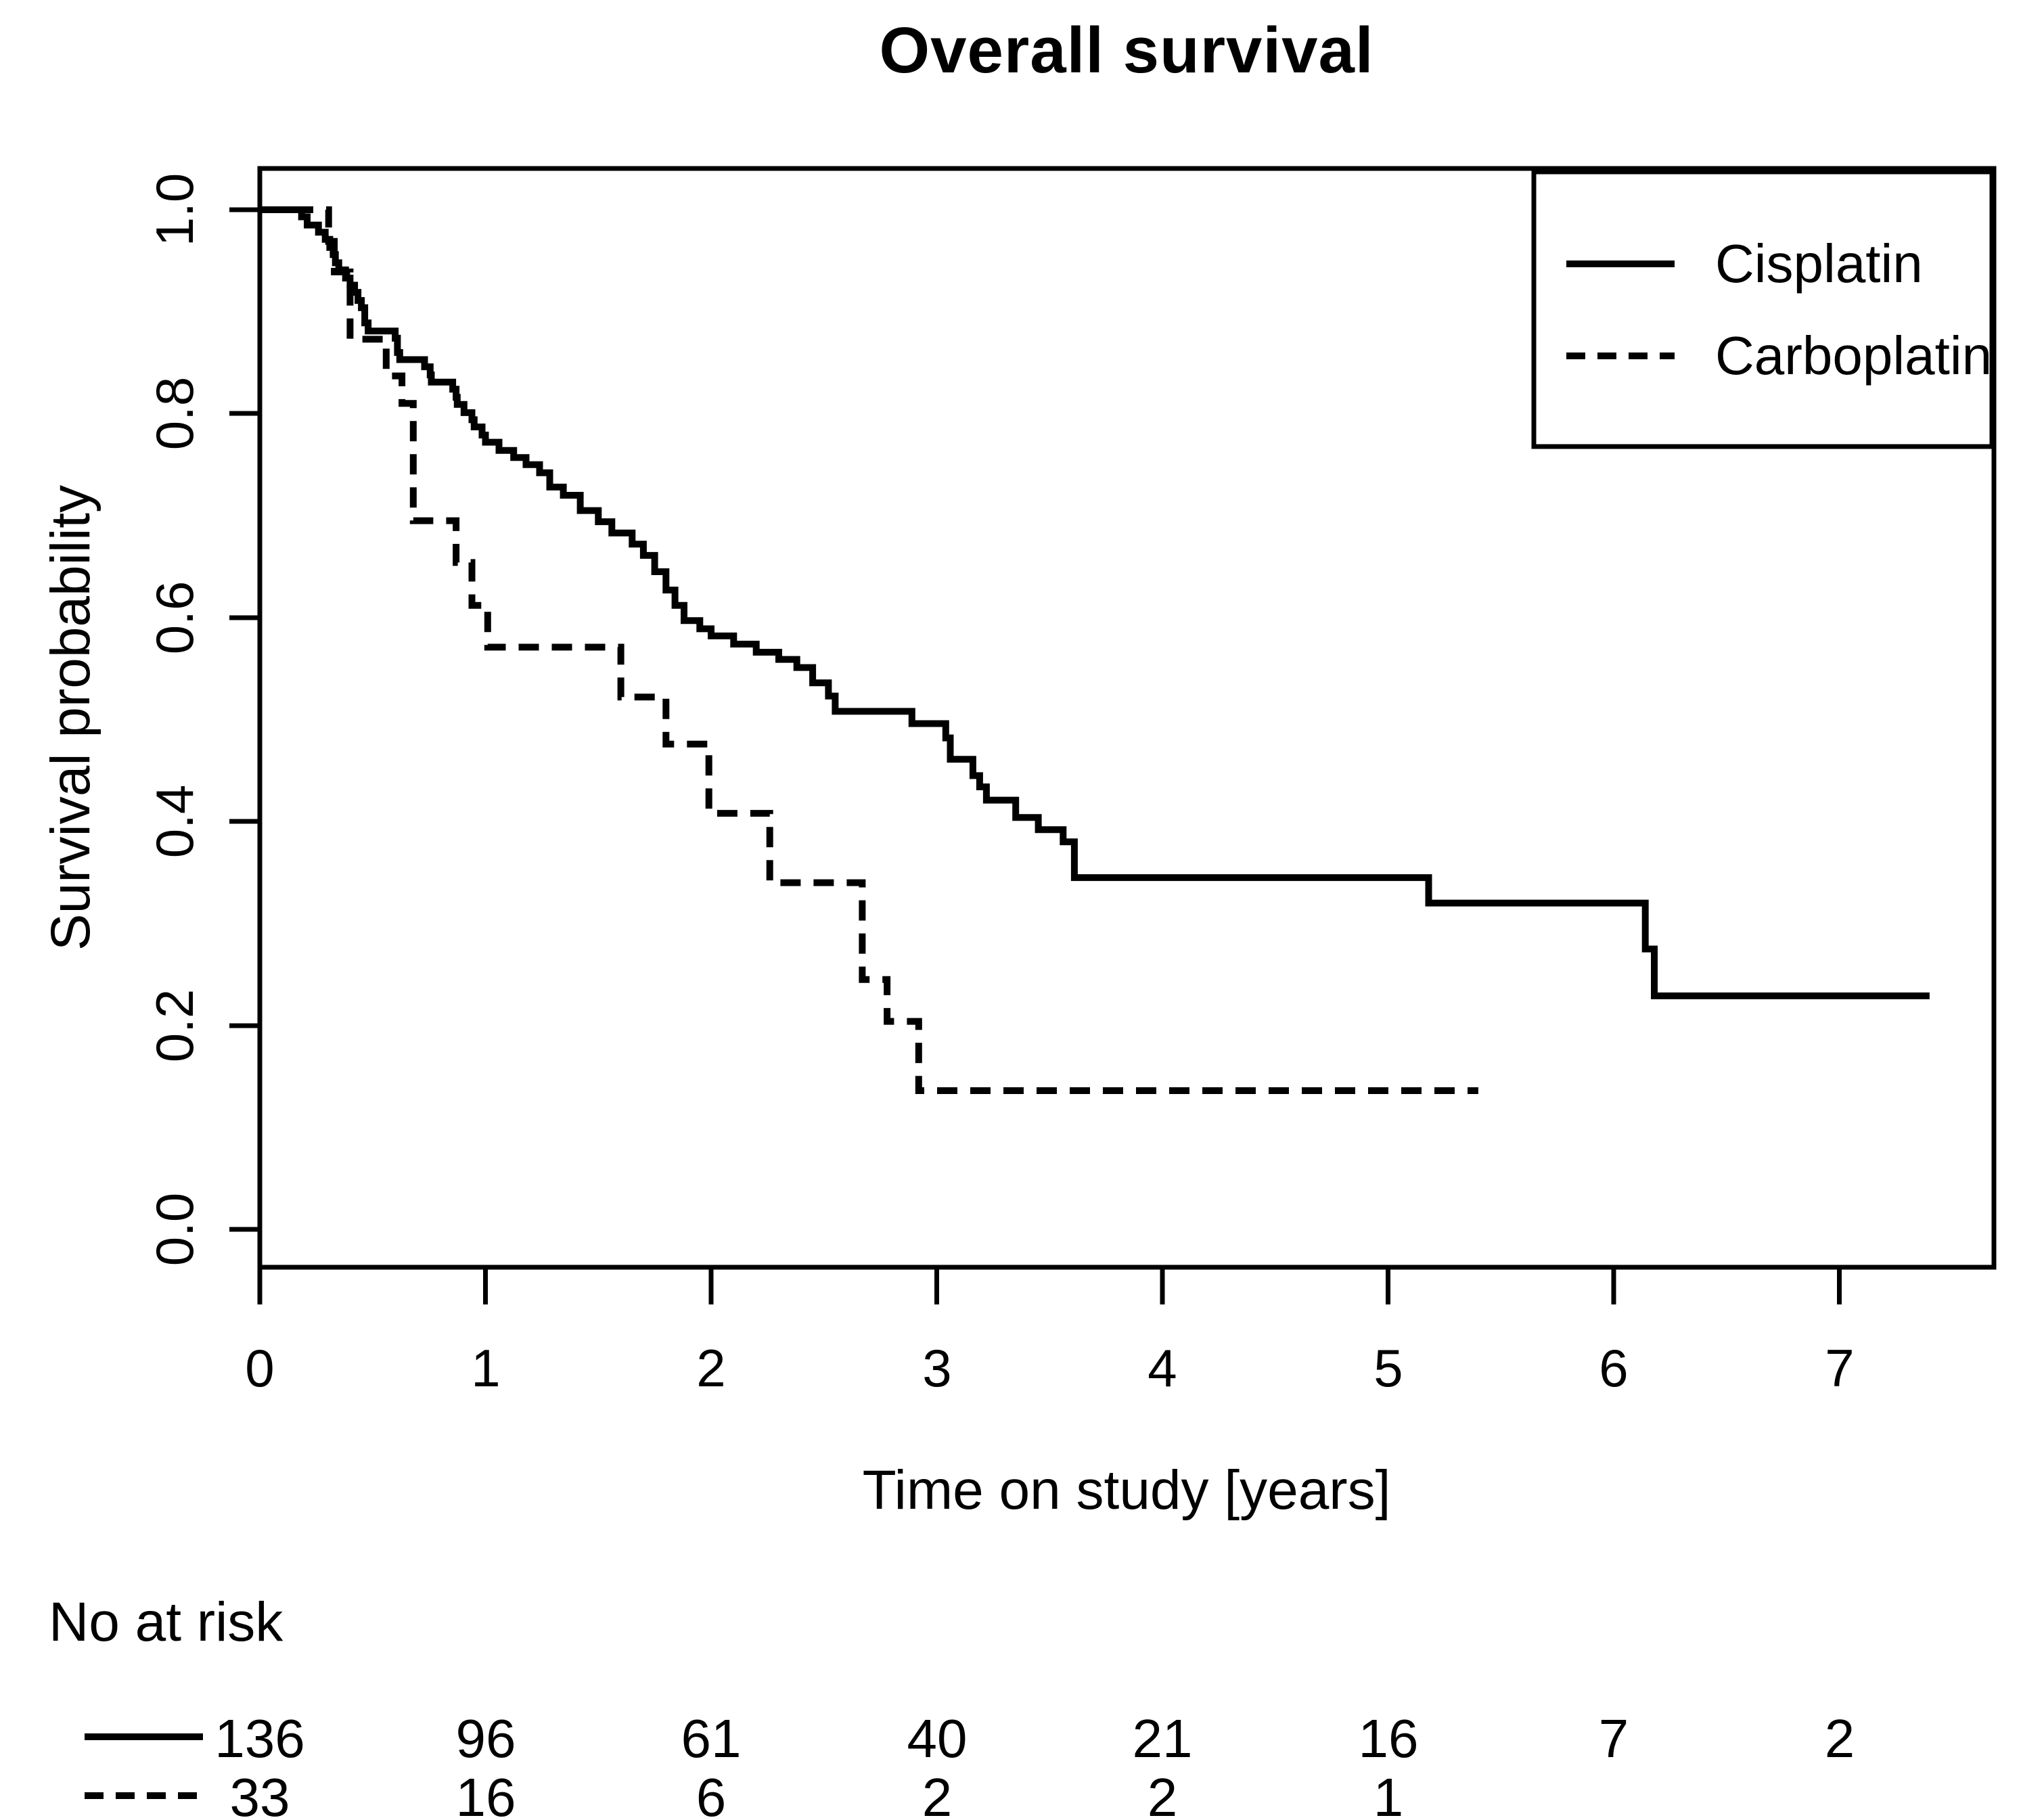 The image size is (2021, 1820). What do you see at coordinates (1162, 1738) in the screenshot?
I see `risk-count-cisplatin-4: 21` at bounding box center [1162, 1738].